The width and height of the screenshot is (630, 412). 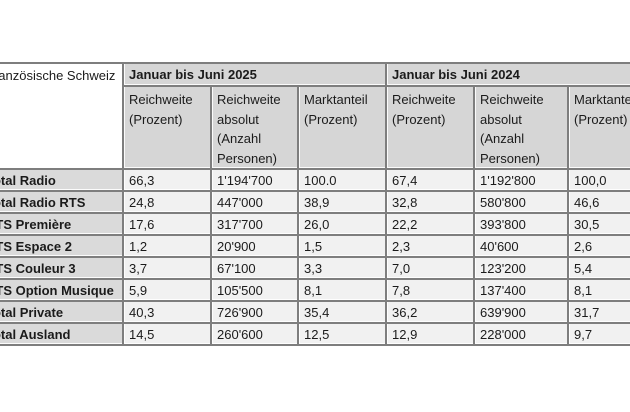 I want to click on cell-value: 393'800, so click(x=521, y=224).